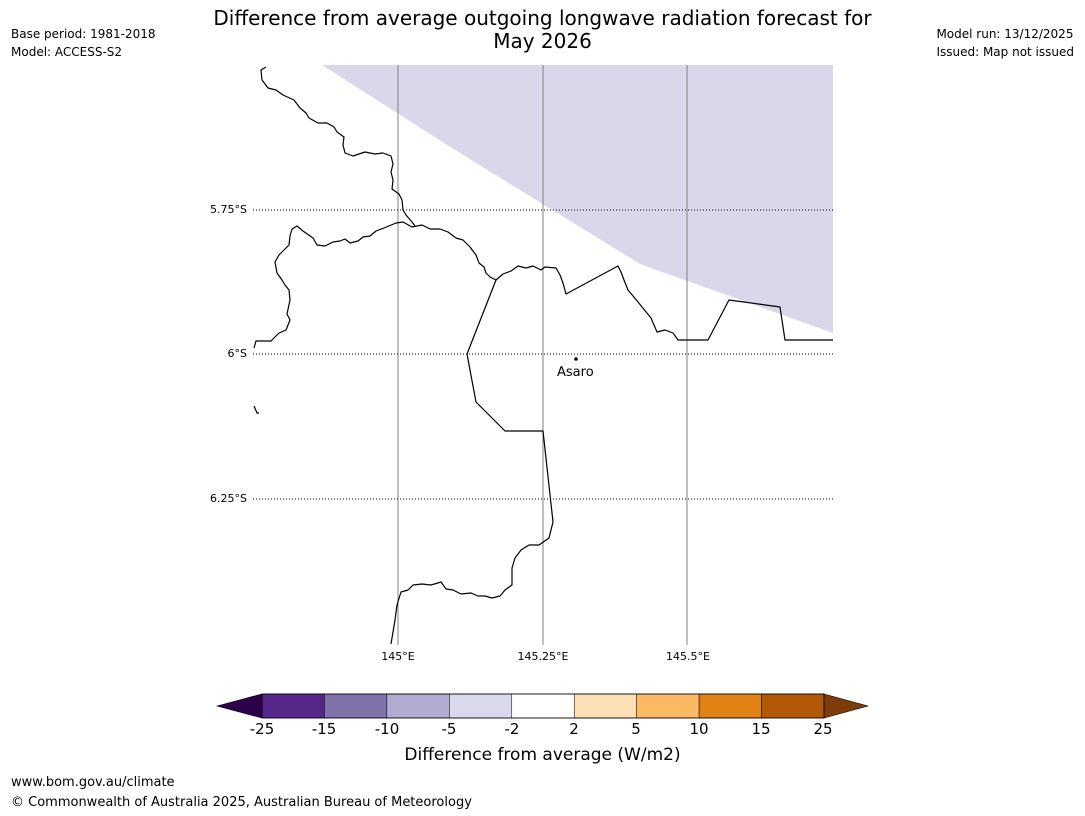 Image resolution: width=1085 pixels, height=816 pixels. Describe the element at coordinates (338, 146) in the screenshot. I see `boundary-north-west` at that location.